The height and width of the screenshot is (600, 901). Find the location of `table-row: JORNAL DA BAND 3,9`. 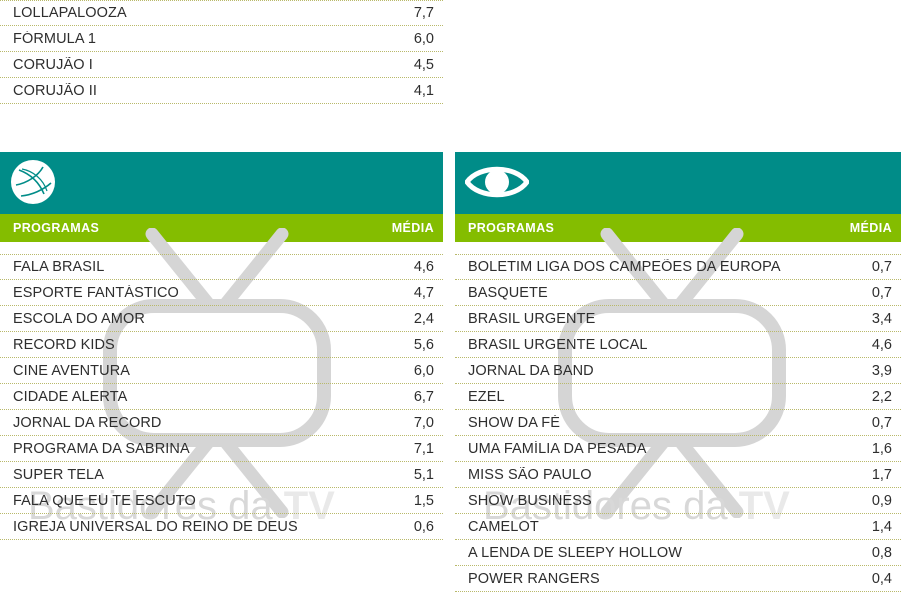

table-row: JORNAL DA BAND 3,9 is located at coordinates (678, 371).